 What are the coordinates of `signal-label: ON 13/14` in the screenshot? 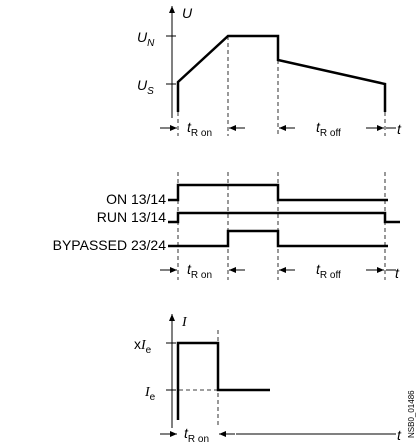 It's located at (136, 199).